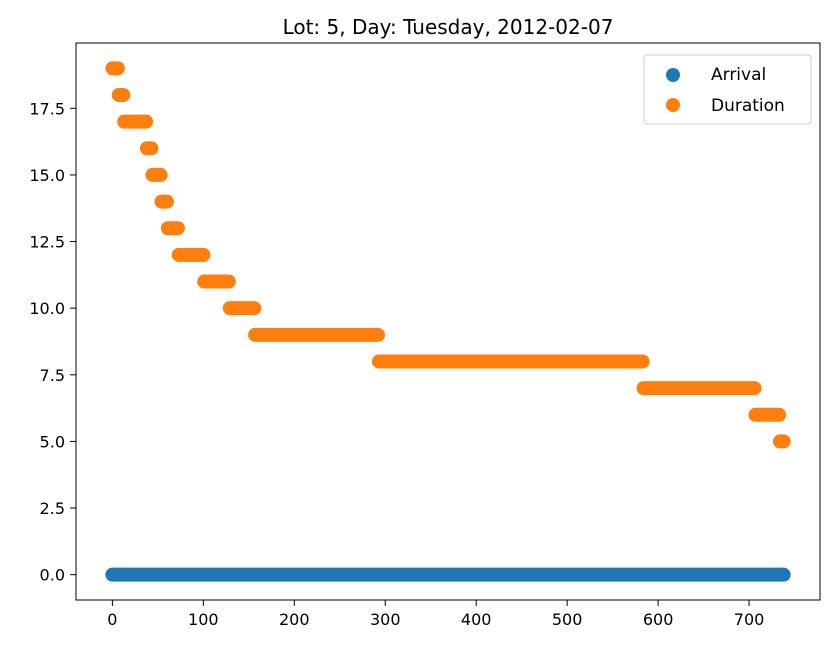  I want to click on chart-title: Lot: 5, Day: Tuesday, 2012-02-07, so click(448, 27).